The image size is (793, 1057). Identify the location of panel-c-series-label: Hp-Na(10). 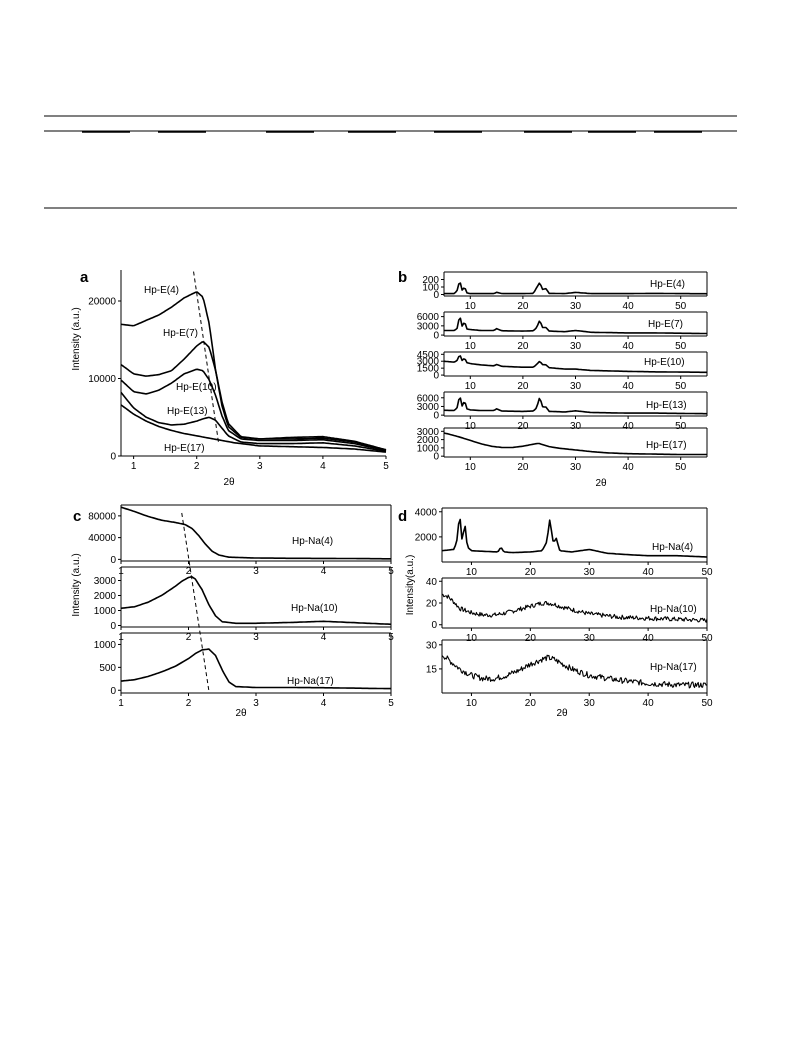
(314, 608).